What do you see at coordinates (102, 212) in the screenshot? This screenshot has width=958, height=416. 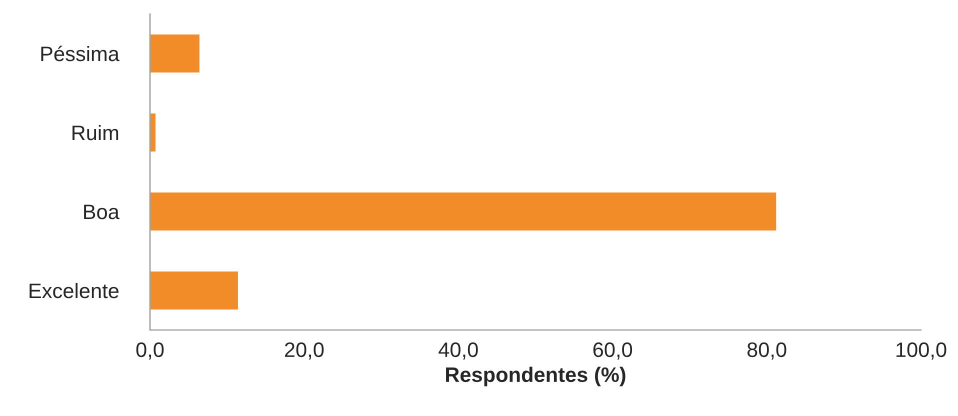 I see `y-tick-label: Boa` at bounding box center [102, 212].